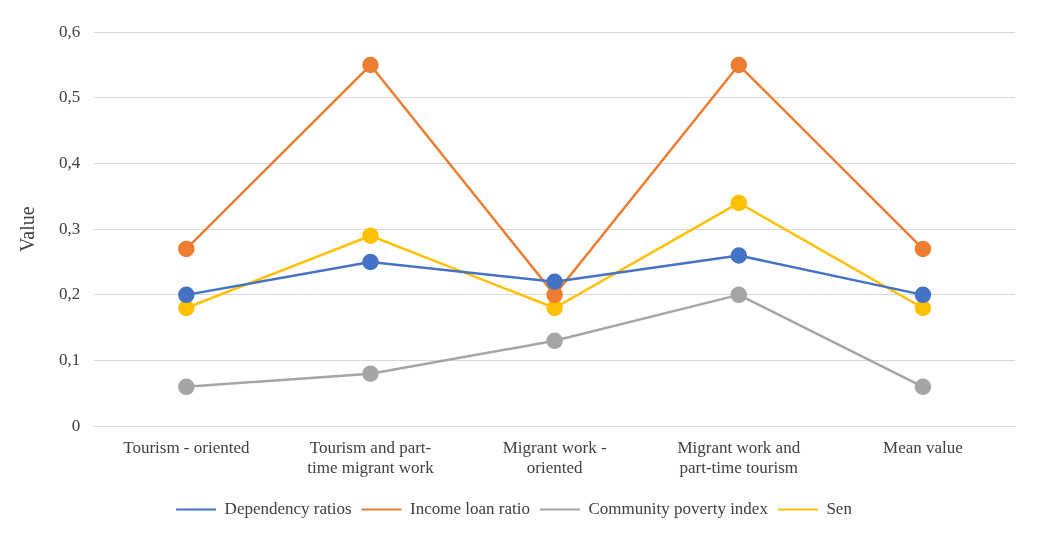 The height and width of the screenshot is (536, 1043). What do you see at coordinates (678, 508) in the screenshot?
I see `legend-label: Community poverty index` at bounding box center [678, 508].